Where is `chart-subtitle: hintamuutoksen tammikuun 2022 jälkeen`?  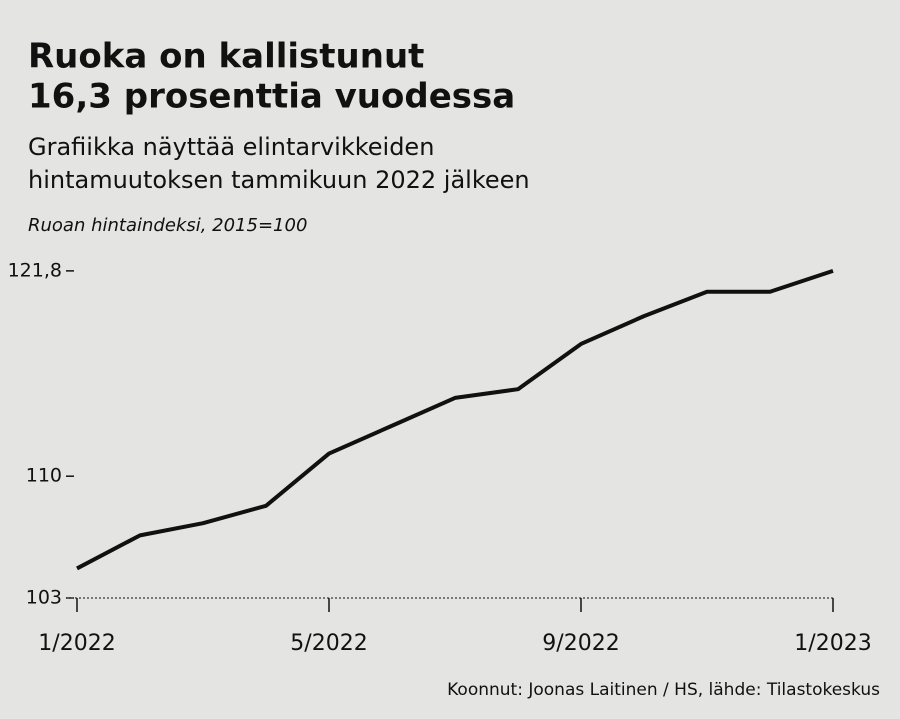 chart-subtitle: hintamuutoksen tammikuun 2022 jälkeen is located at coordinates (279, 180).